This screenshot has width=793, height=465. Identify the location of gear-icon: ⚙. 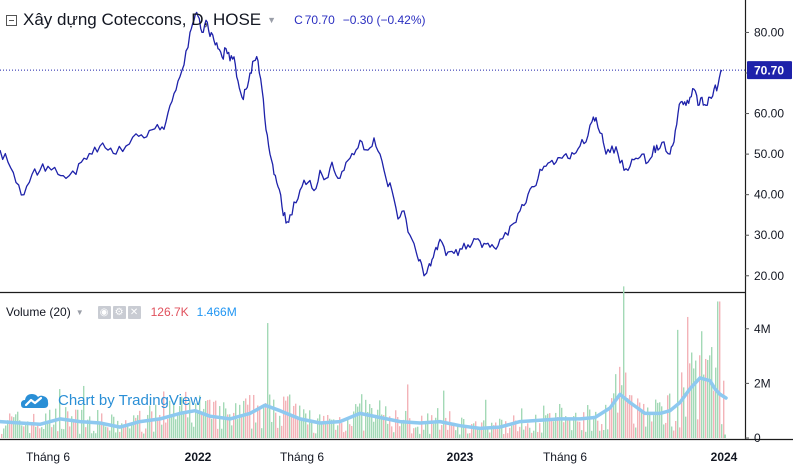
(119, 312).